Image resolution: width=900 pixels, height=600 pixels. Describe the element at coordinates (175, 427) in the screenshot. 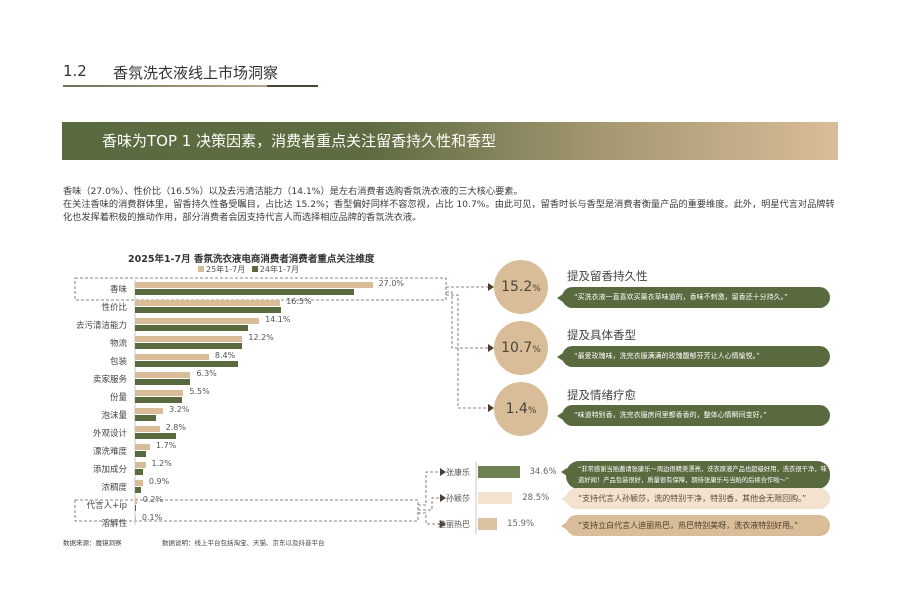

I see `value-label: 2.8%` at that location.